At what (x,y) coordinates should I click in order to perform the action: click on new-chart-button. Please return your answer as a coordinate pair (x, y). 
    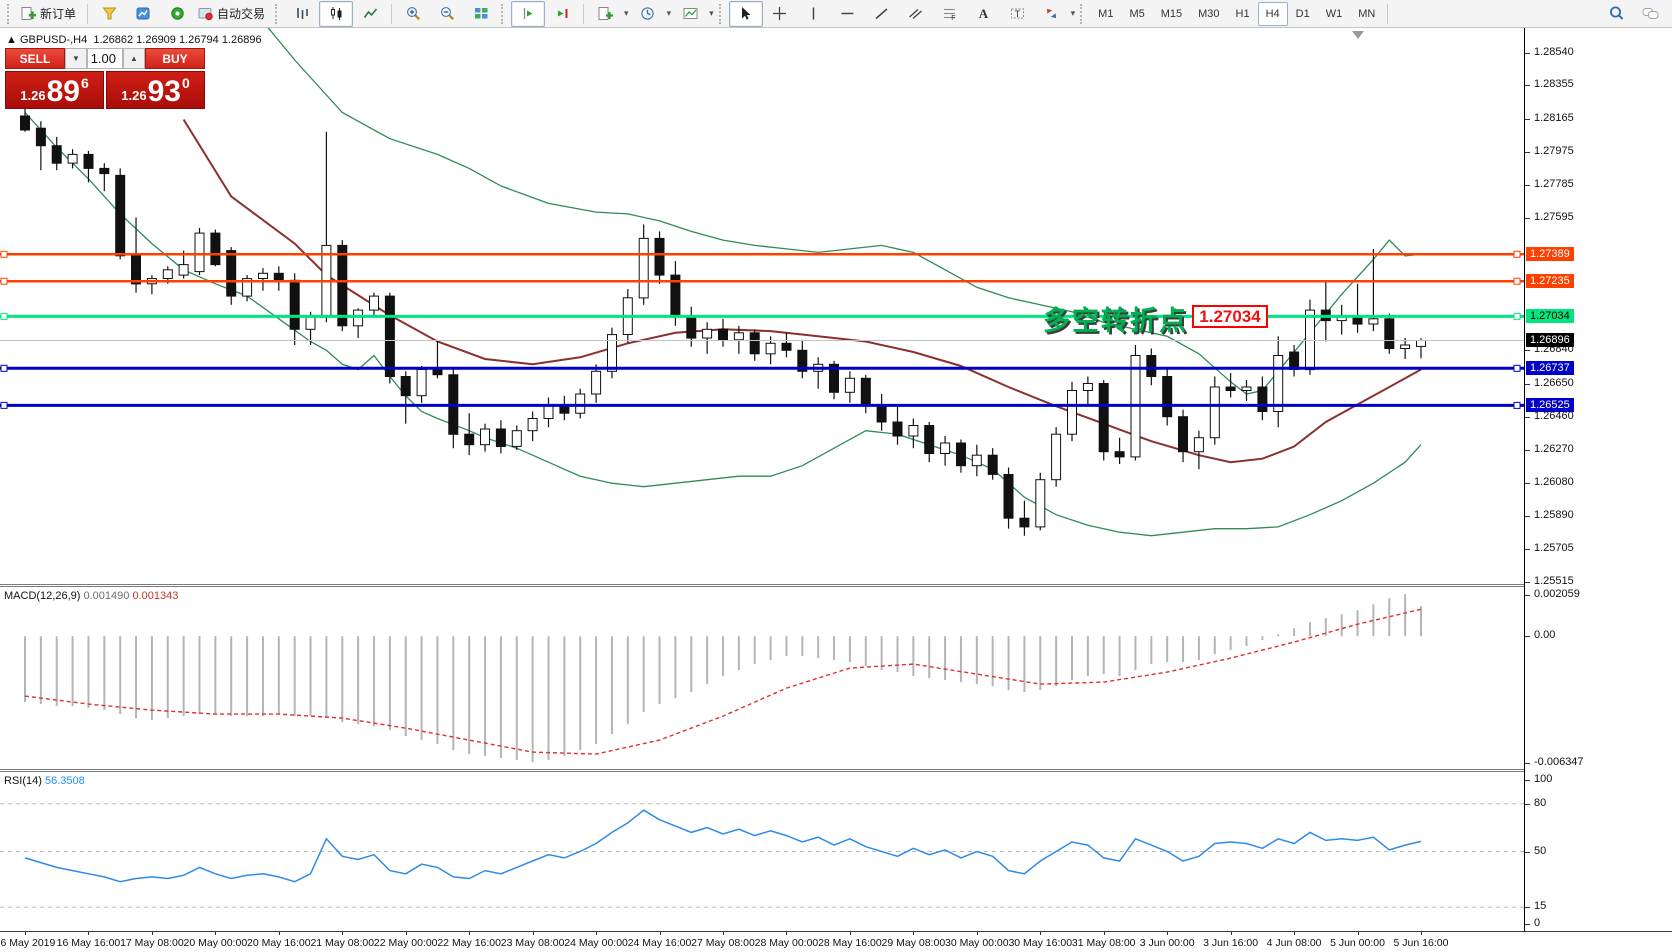
    Looking at the image, I should click on (605, 14).